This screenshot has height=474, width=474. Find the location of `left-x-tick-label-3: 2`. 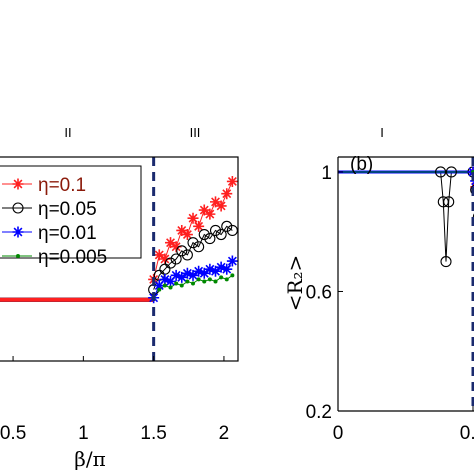

left-x-tick-label-3: 2 is located at coordinates (224, 433).